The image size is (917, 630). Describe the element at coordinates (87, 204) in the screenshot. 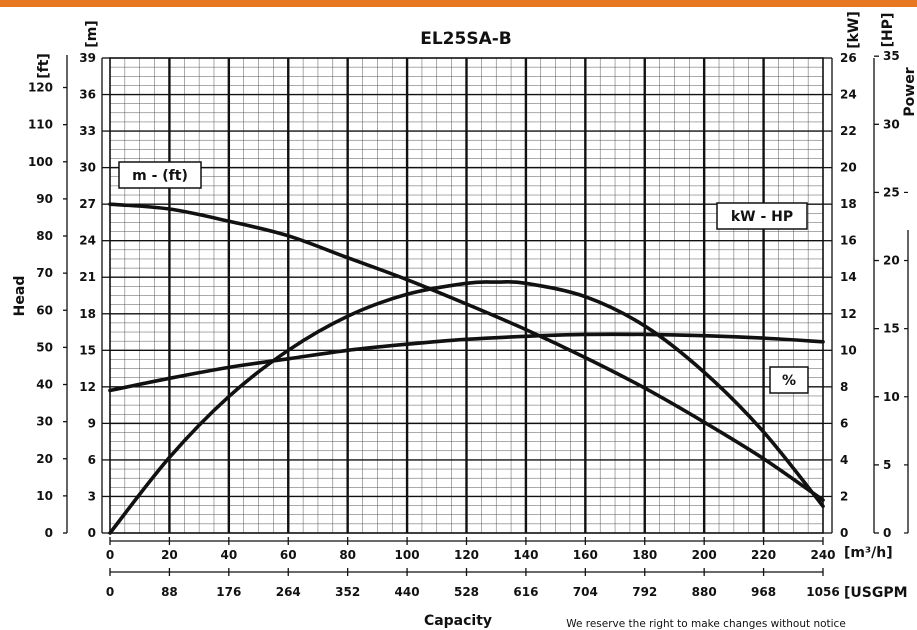

I see `y-m-tick-label: 27` at that location.